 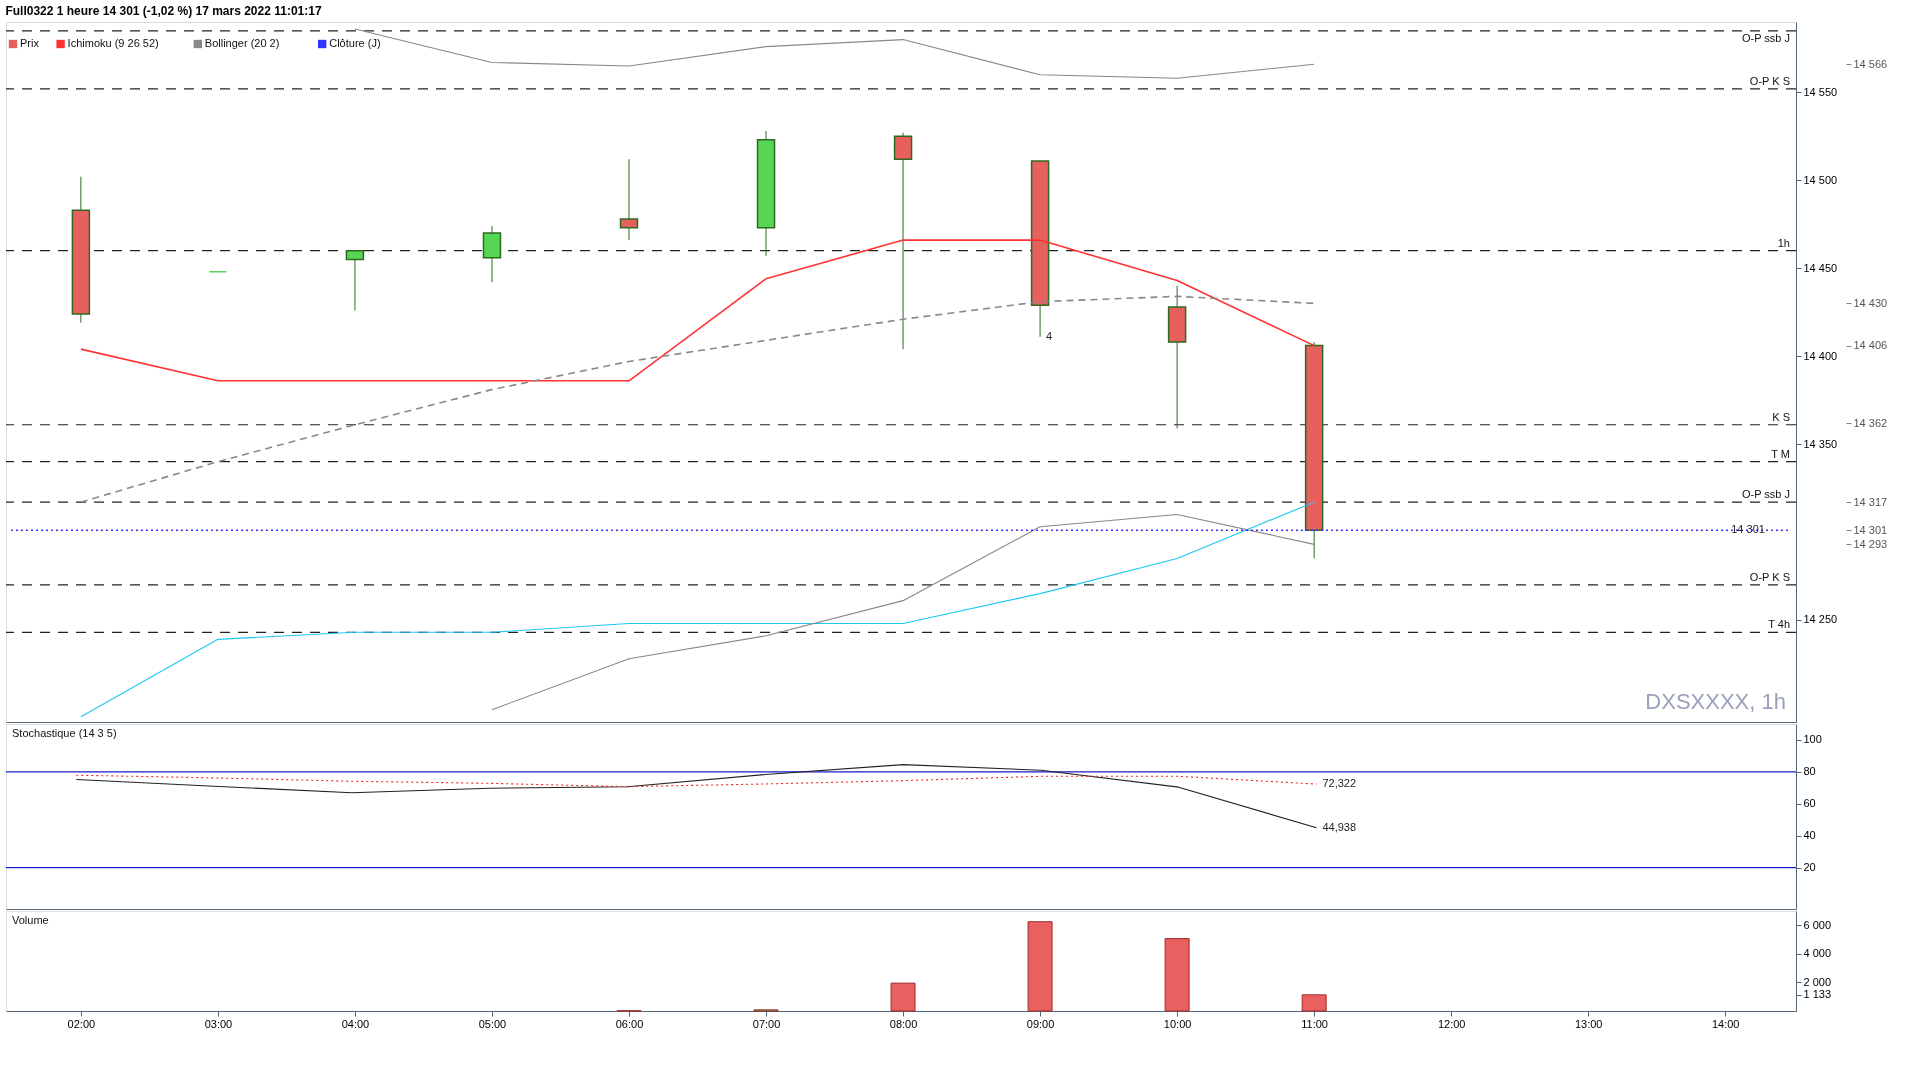 I want to click on y-tick-label: 14 400, so click(x=1820, y=355).